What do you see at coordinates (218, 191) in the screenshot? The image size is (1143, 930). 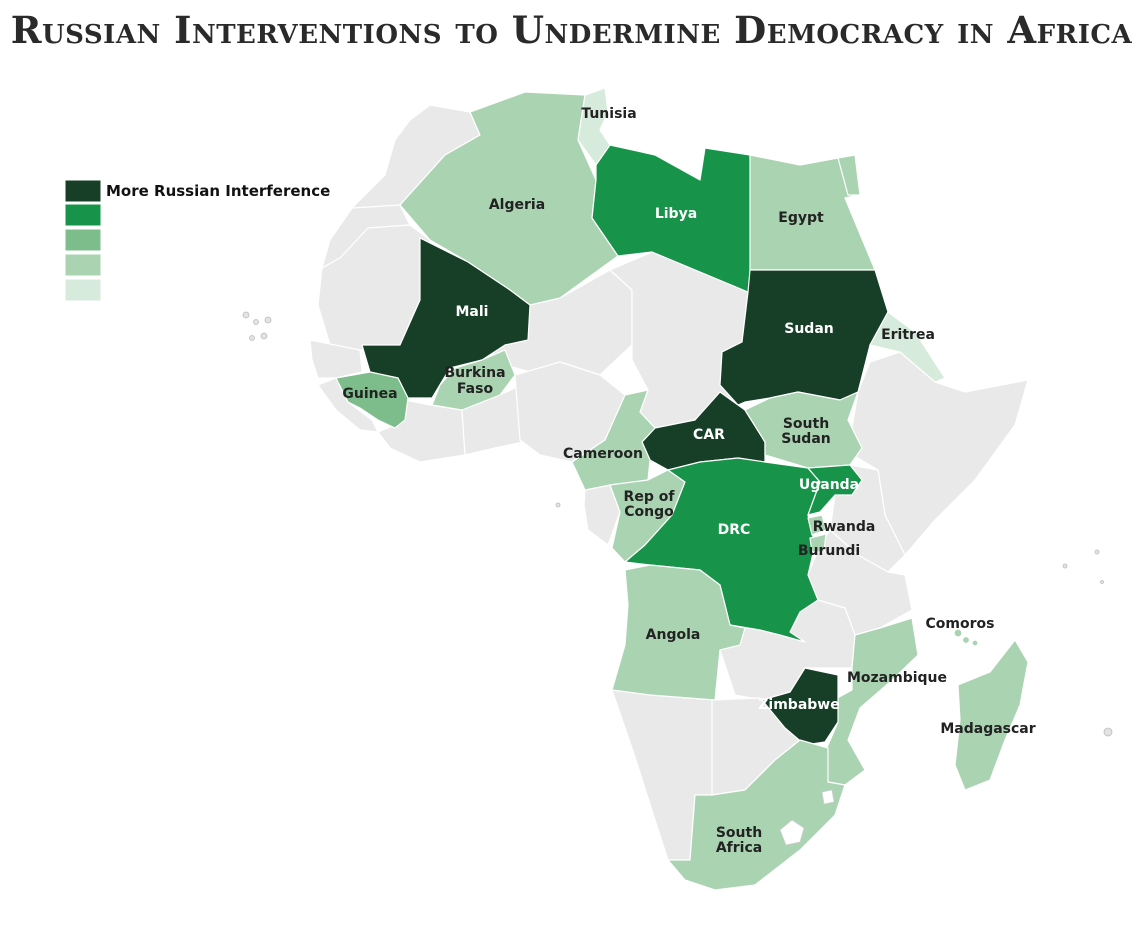 I see `legend-top-label: More Russian Interference` at bounding box center [218, 191].